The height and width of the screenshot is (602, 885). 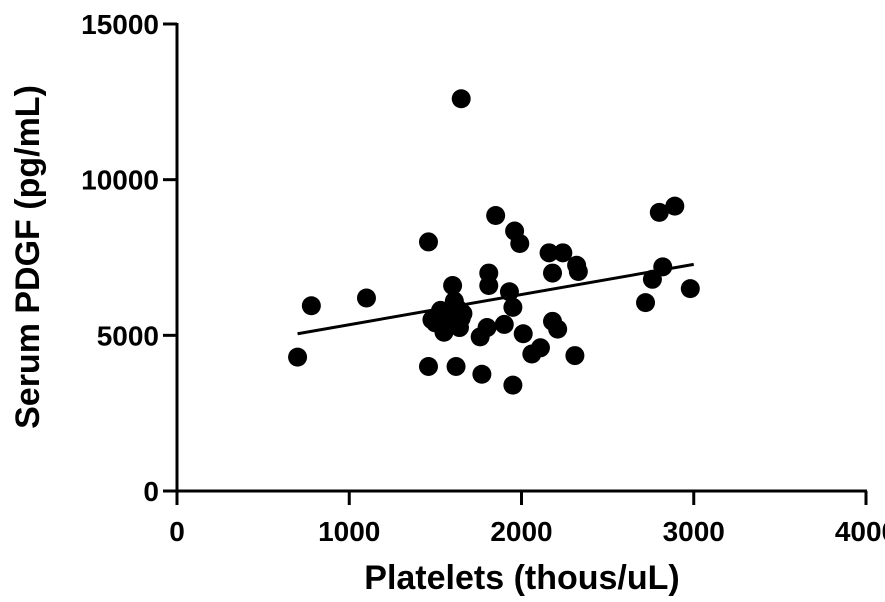 I want to click on regression-line-group, so click(x=496, y=299).